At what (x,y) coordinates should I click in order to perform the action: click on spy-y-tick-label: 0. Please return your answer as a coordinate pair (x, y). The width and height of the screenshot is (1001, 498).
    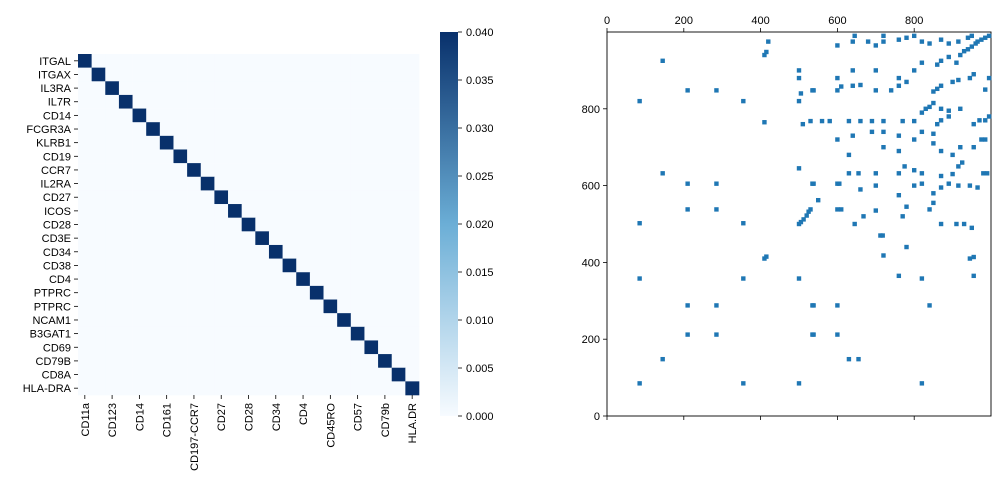
    Looking at the image, I should click on (597, 417).